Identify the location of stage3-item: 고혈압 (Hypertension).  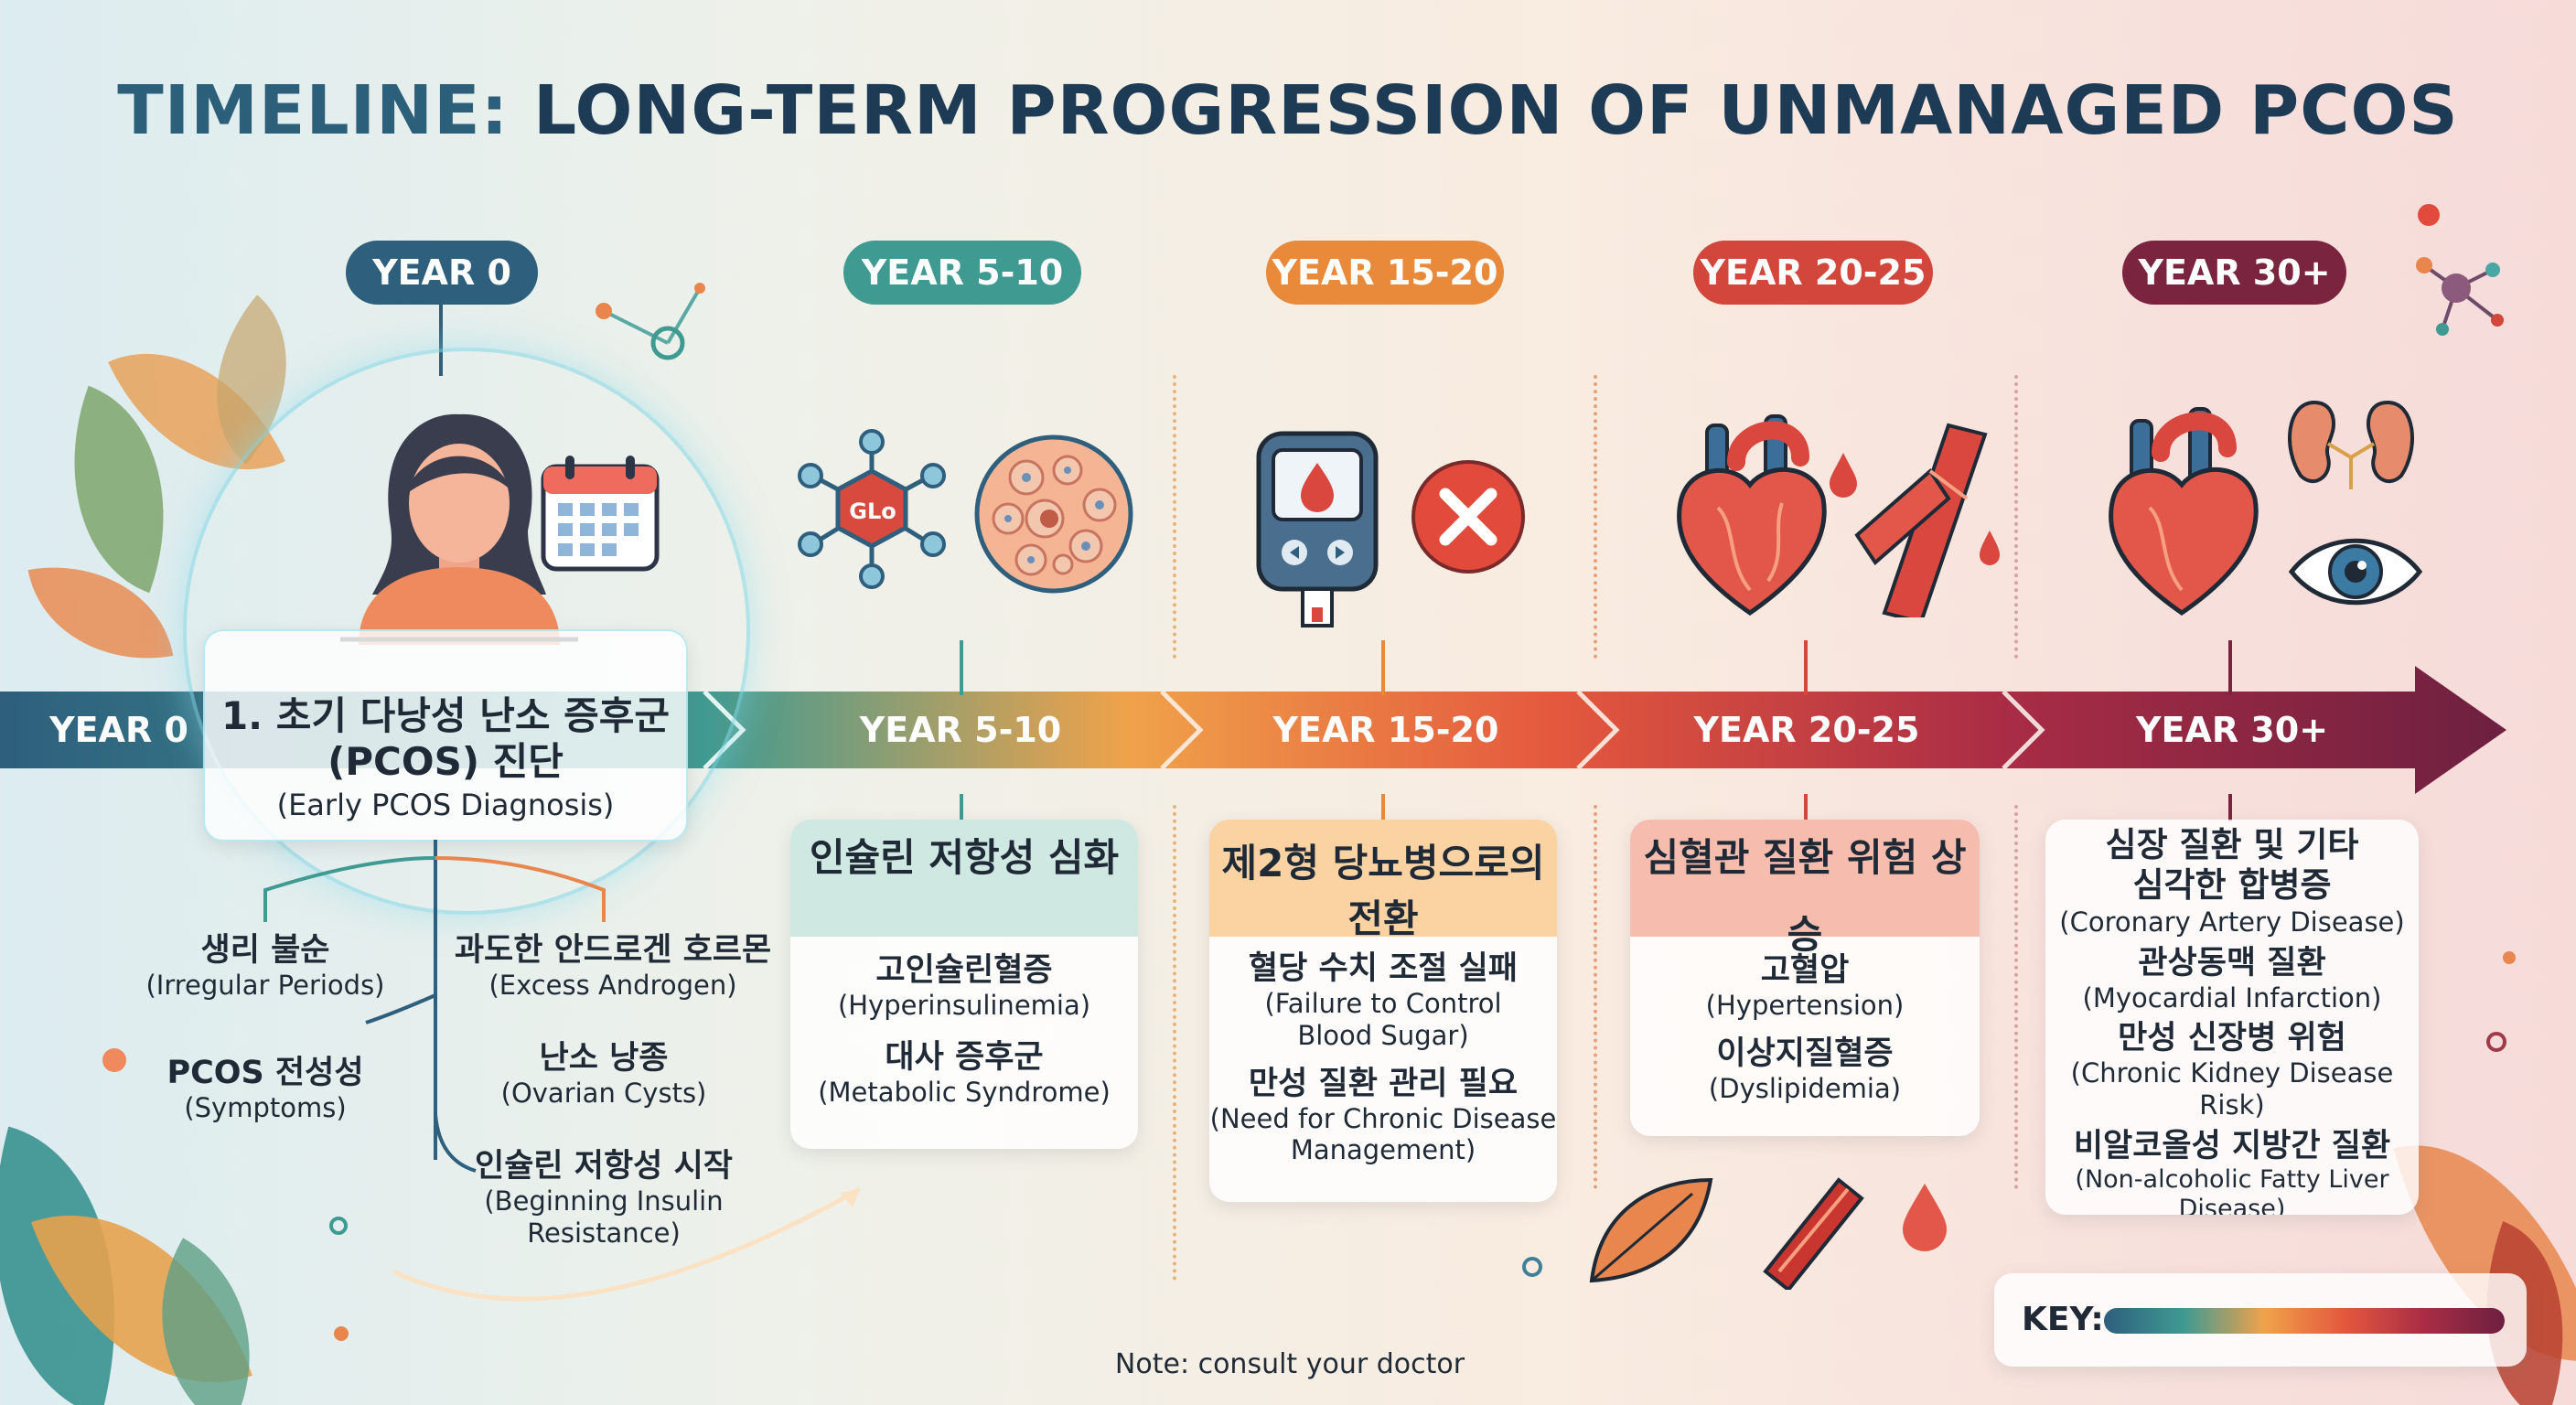
(1805, 987).